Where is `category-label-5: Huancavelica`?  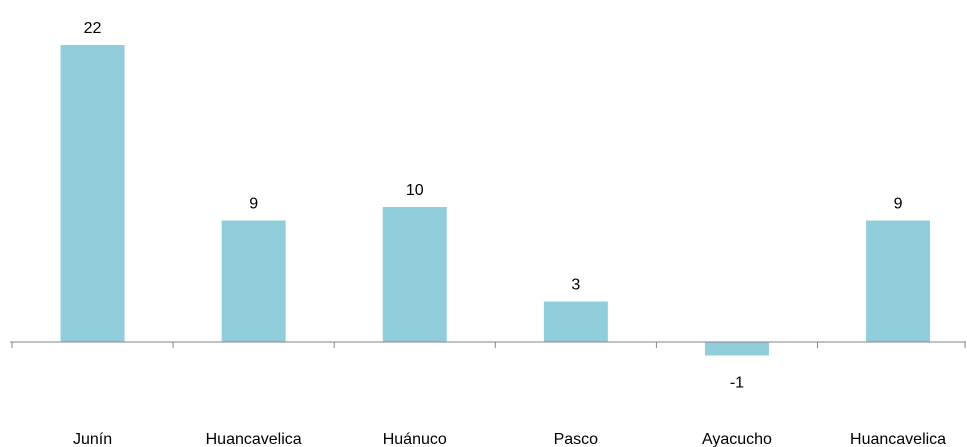
category-label-5: Huancavelica is located at coordinates (898, 439).